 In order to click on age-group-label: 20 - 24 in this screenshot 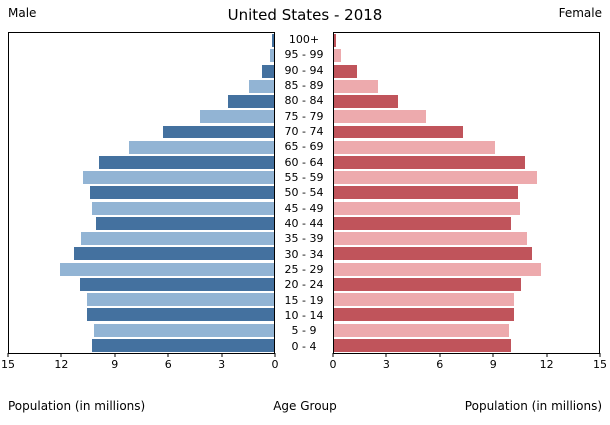, I will do `click(304, 285)`.